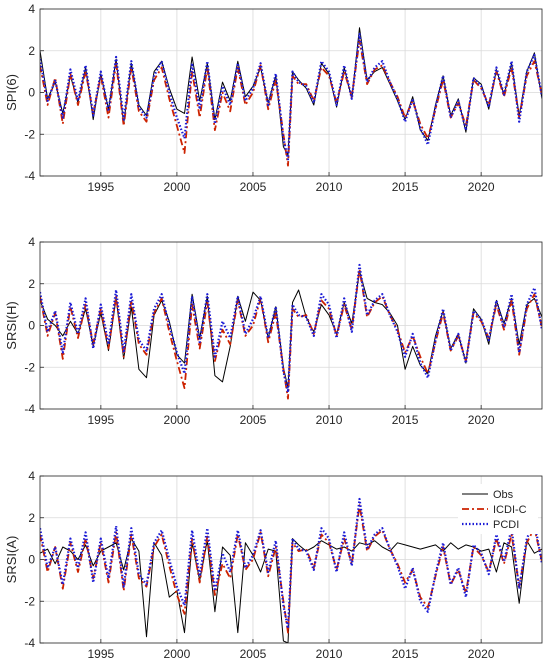  I want to click on legend: Obs ICDI-C PCDI, so click(498, 509).